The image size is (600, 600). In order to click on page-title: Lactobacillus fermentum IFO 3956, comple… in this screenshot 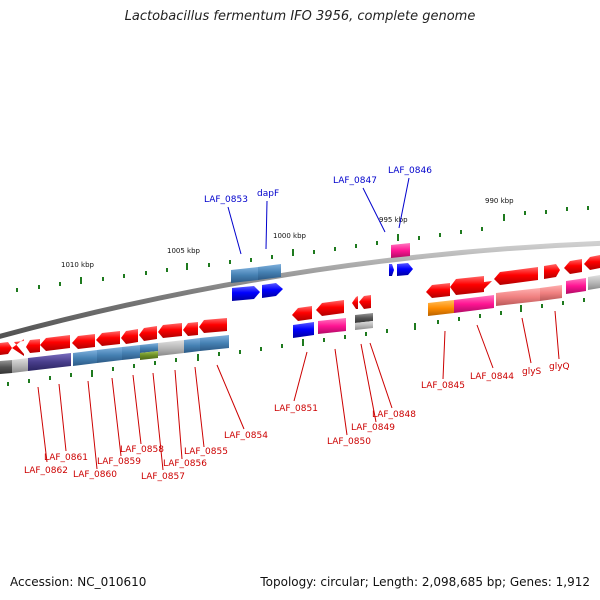, I will do `click(300, 16)`.